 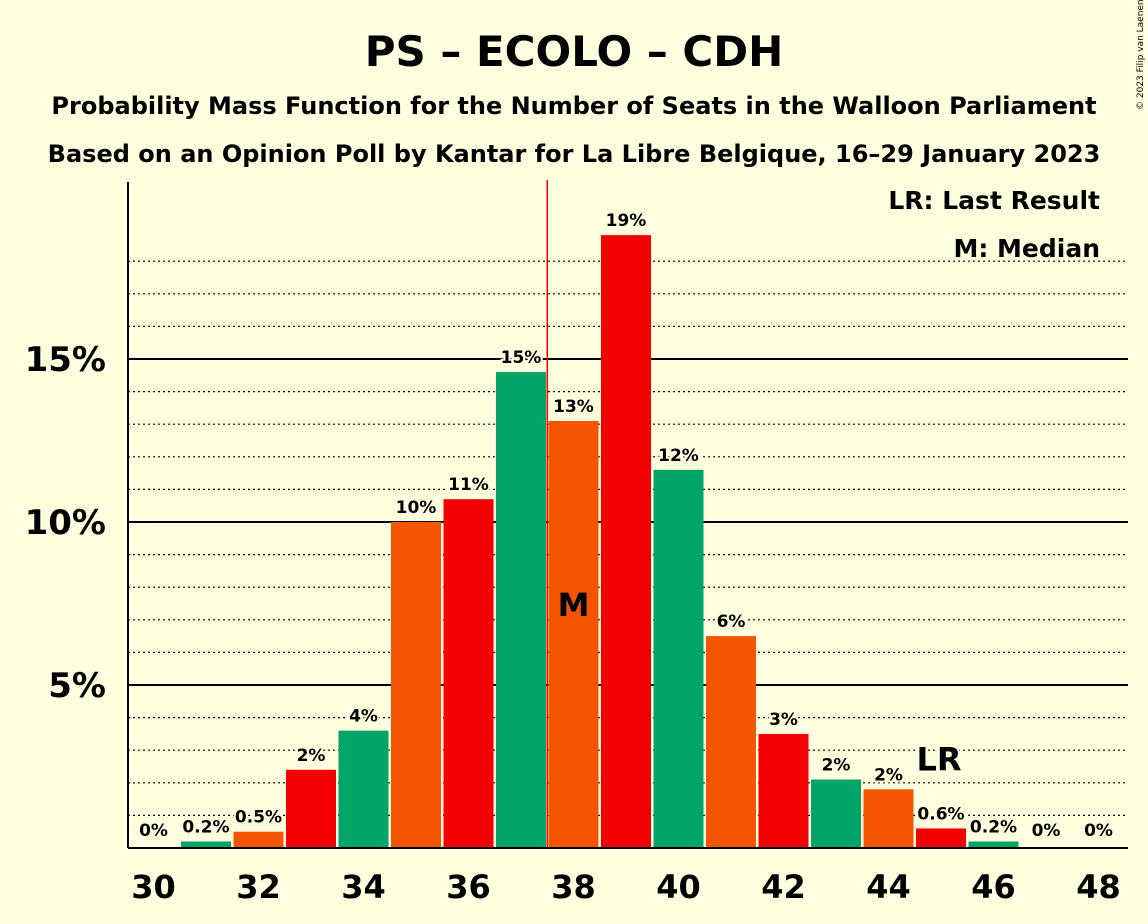 What do you see at coordinates (993, 827) in the screenshot?
I see `value-label-seats-46: 0.2%` at bounding box center [993, 827].